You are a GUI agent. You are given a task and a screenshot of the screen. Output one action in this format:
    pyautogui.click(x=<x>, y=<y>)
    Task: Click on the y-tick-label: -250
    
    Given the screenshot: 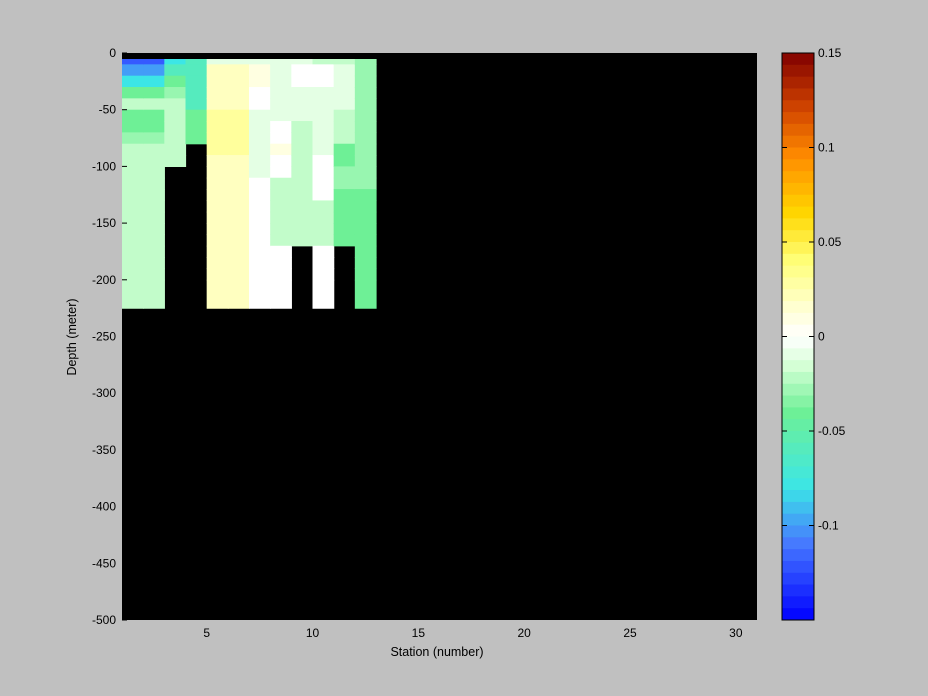 What is the action you would take?
    pyautogui.click(x=104, y=337)
    